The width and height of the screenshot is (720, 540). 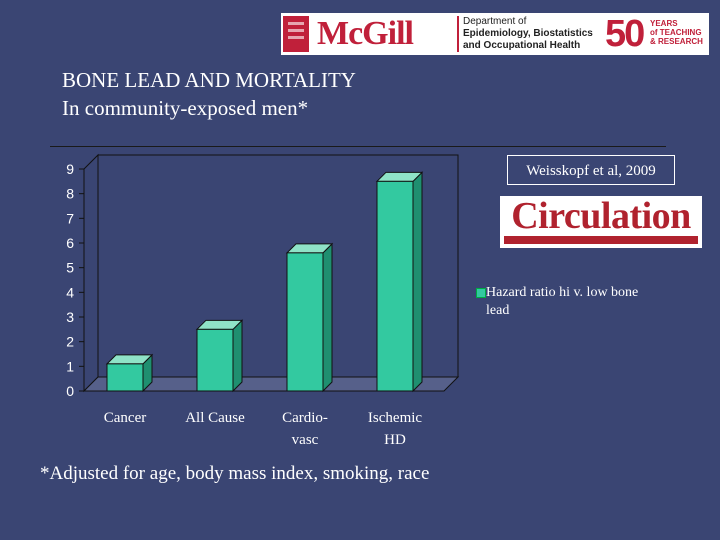 I want to click on anniversary-line: of TEACHING, so click(x=676, y=32).